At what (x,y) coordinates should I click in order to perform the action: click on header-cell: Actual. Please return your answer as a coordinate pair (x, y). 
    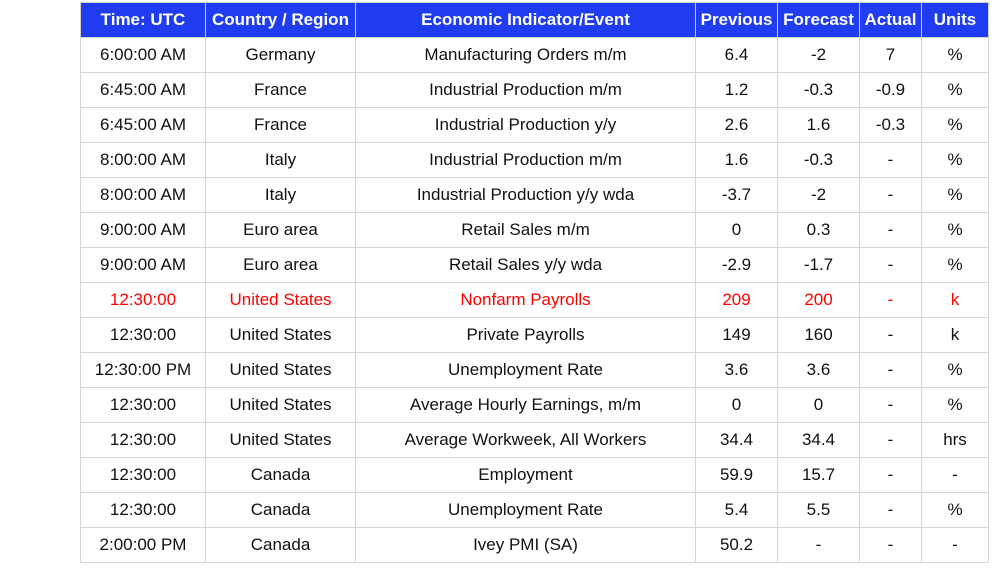
    Looking at the image, I should click on (890, 20).